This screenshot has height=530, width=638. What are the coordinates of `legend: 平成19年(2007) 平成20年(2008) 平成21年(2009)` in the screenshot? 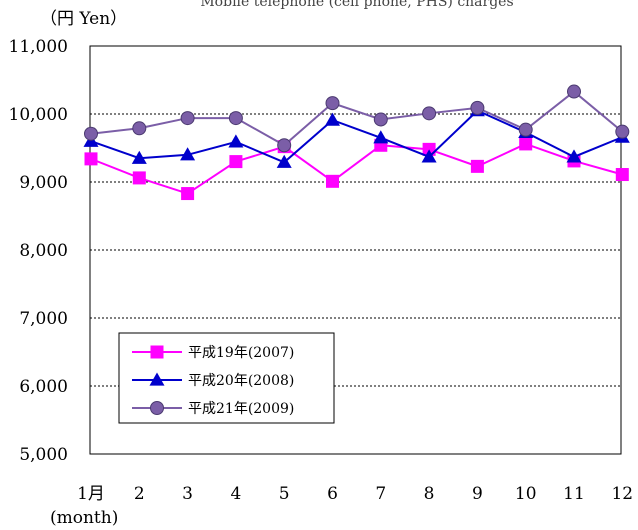 It's located at (226, 378).